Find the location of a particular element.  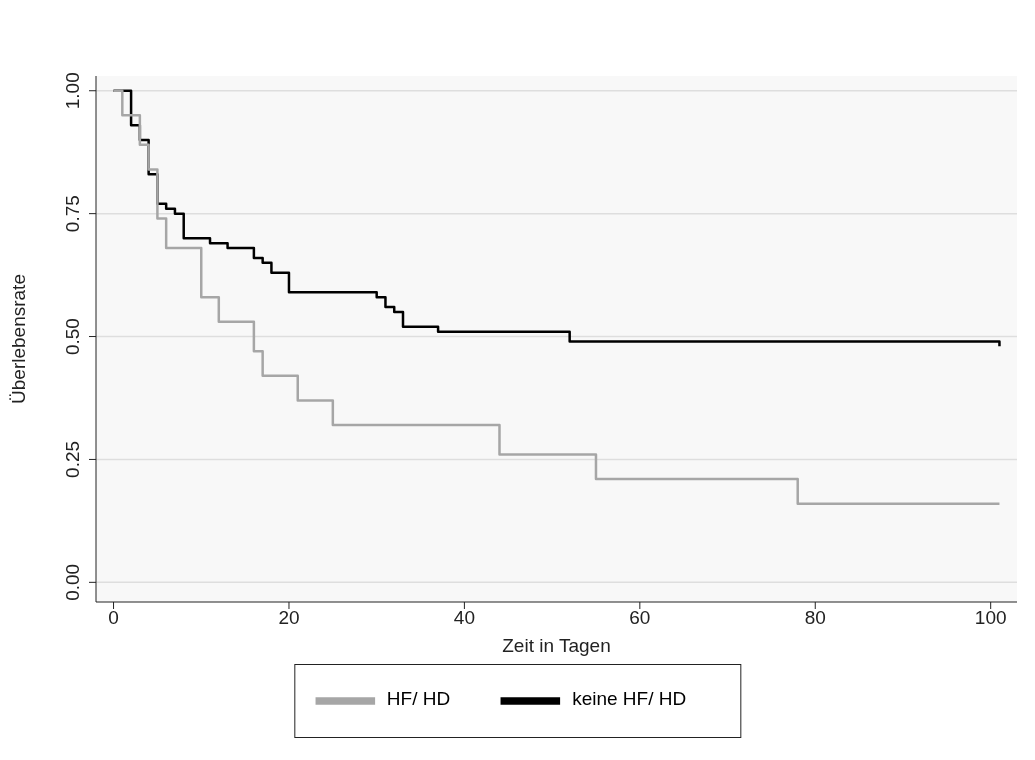

legend-label: HF/ HD is located at coordinates (418, 698).